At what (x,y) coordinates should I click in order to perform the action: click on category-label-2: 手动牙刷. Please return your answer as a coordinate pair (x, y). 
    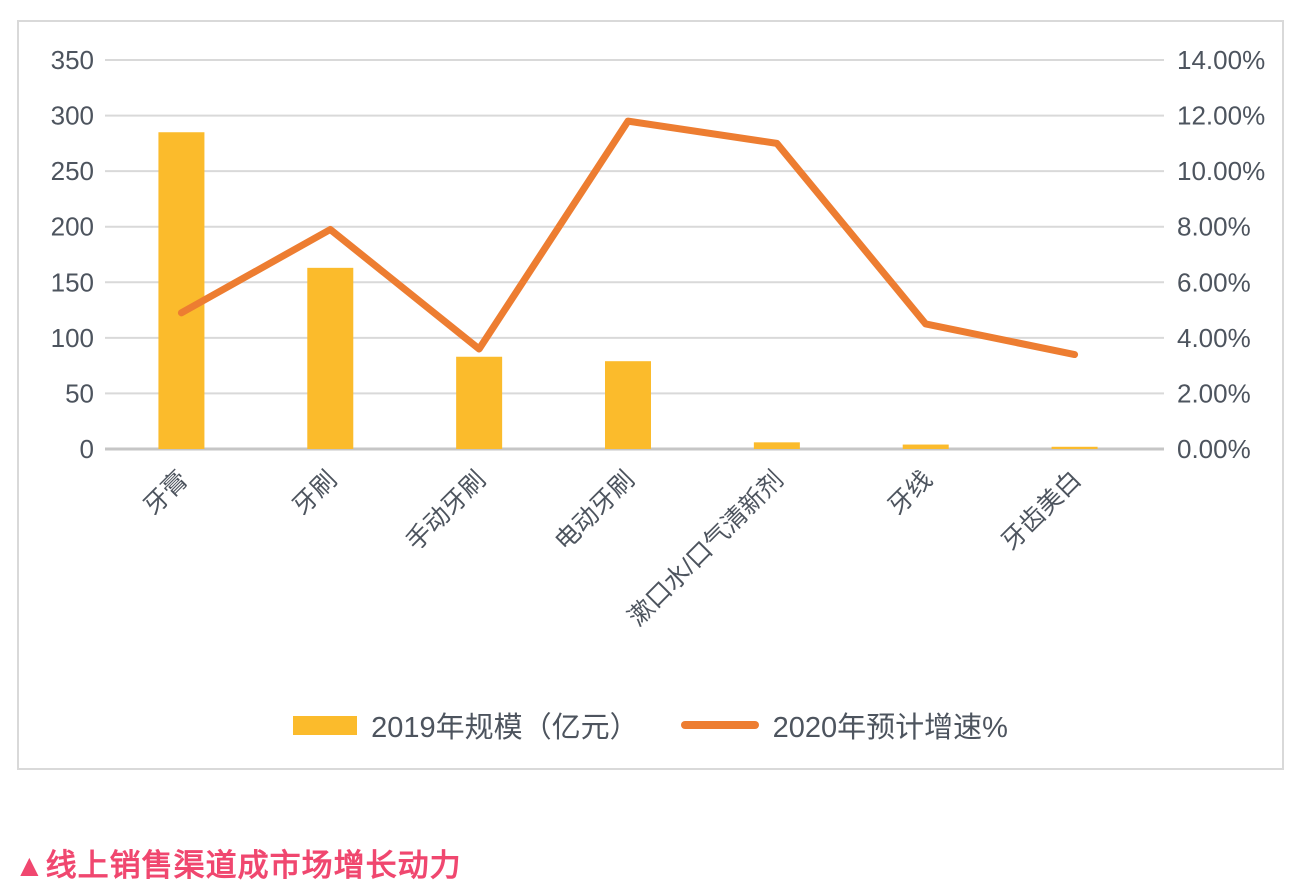
    Looking at the image, I should click on (446, 510).